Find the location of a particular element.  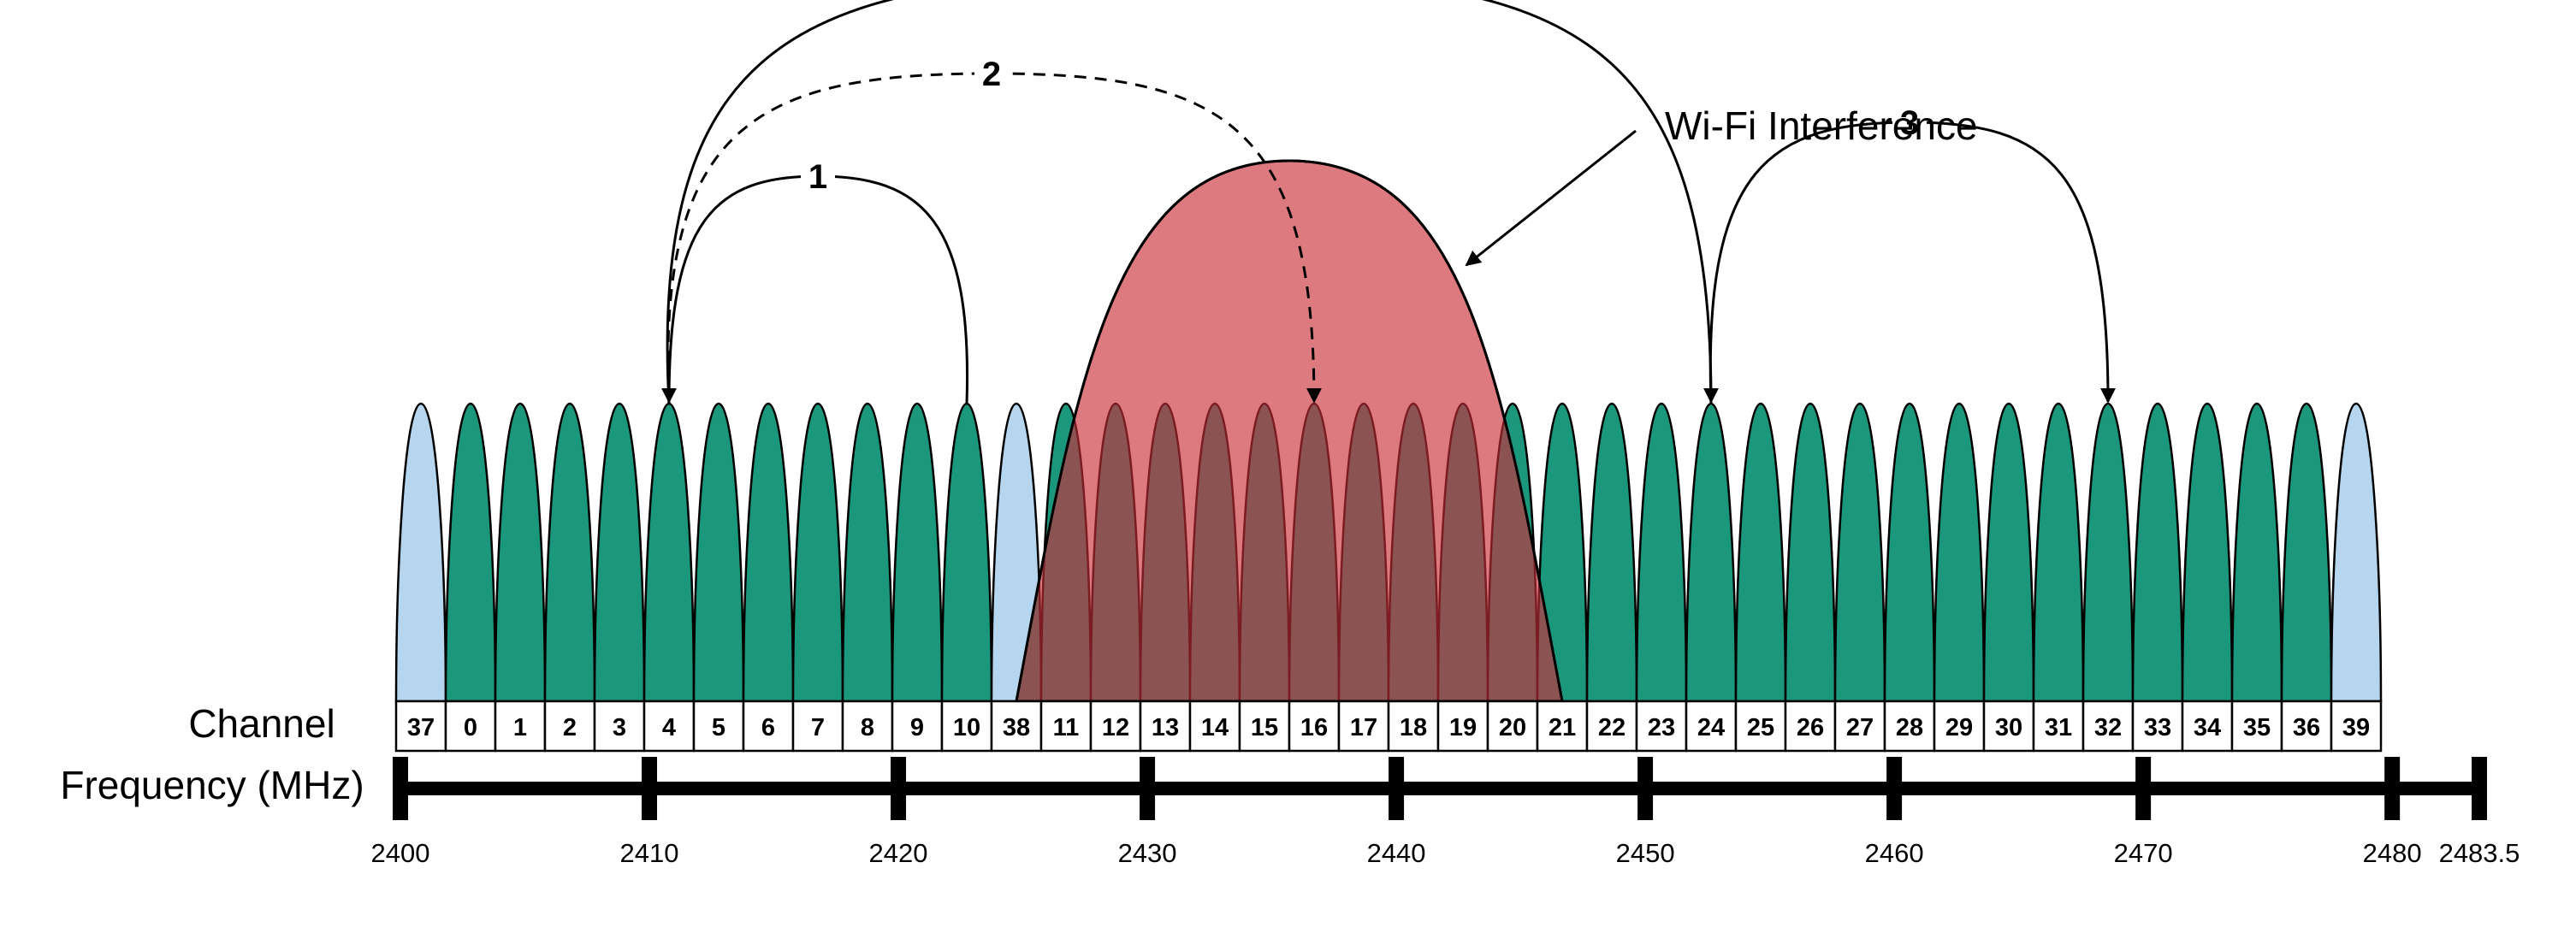

channel-number-26: 26 is located at coordinates (1810, 727).